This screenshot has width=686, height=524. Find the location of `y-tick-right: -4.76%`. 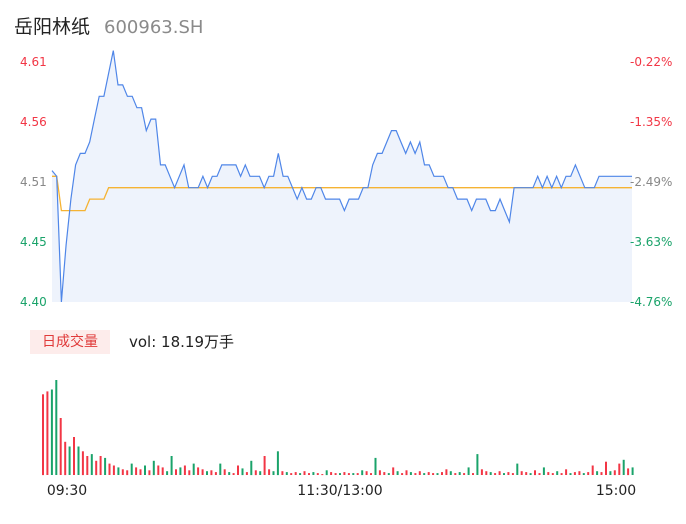

y-tick-right: -4.76% is located at coordinates (651, 302).